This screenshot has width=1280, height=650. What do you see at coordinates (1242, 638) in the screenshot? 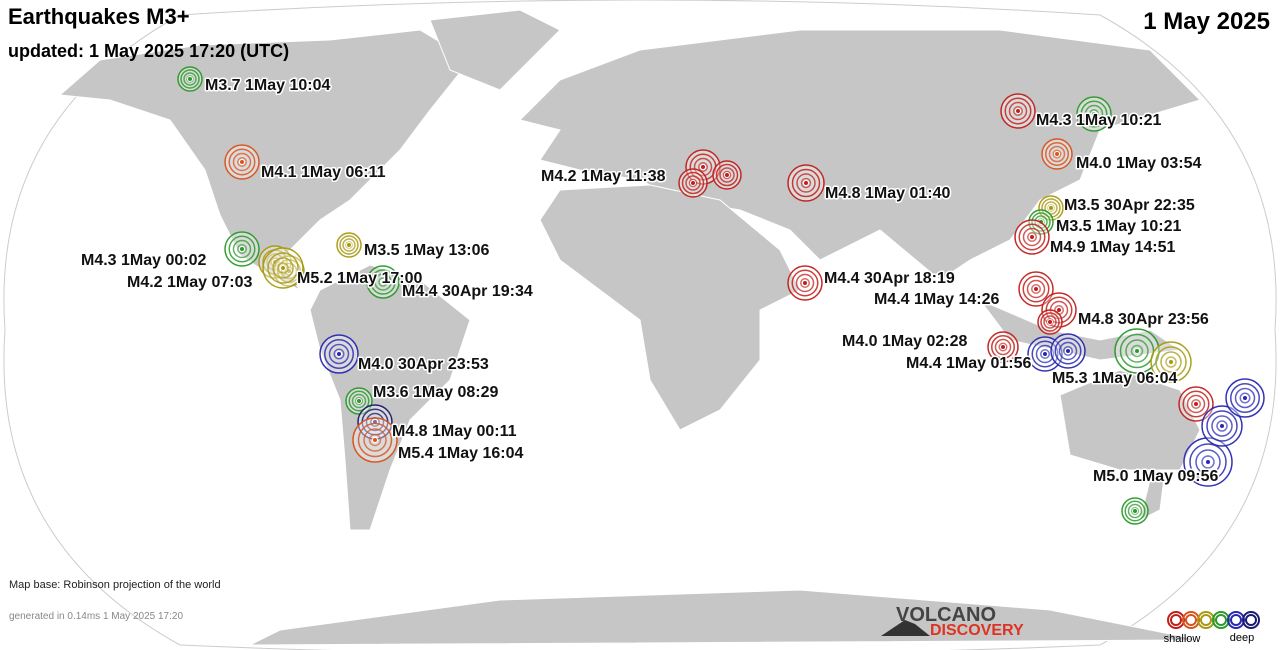
I see `legend-deep: deep` at bounding box center [1242, 638].